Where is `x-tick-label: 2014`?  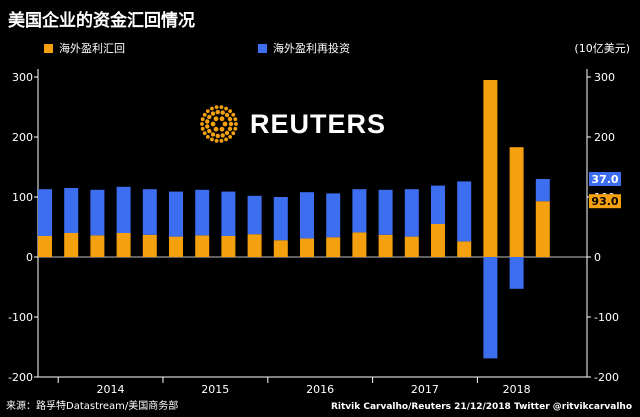
x-tick-label: 2014 is located at coordinates (111, 389).